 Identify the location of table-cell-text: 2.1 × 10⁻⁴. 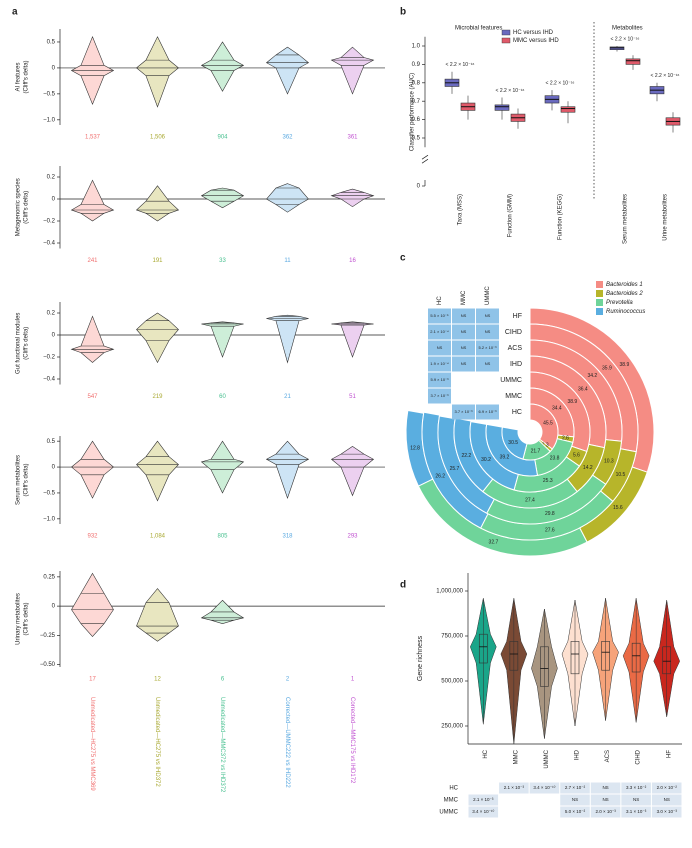
(439, 331).